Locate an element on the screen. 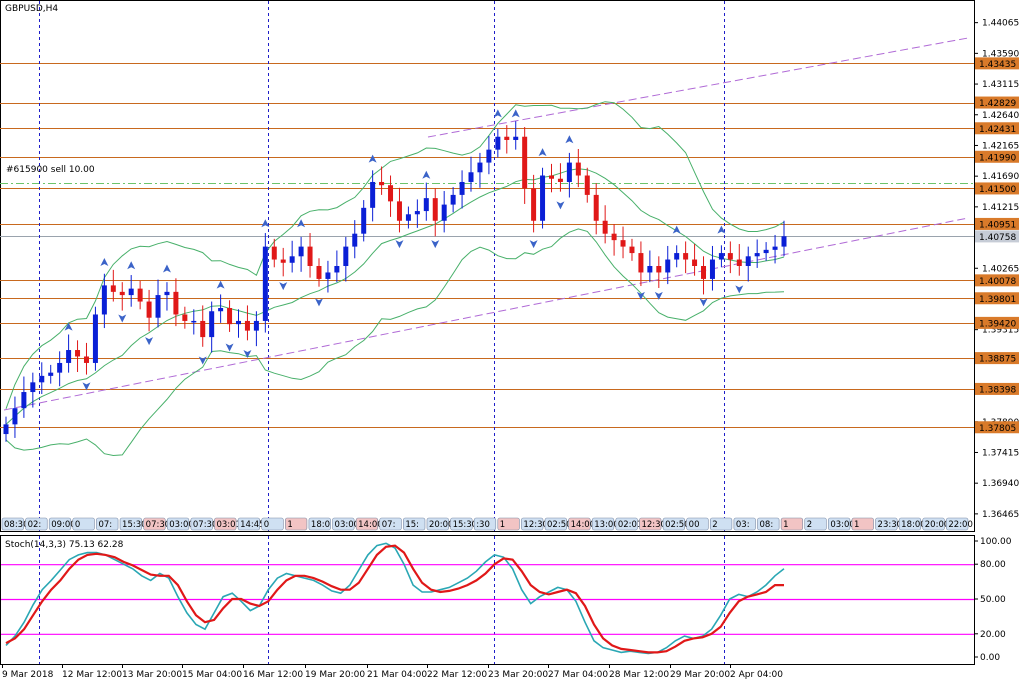 This screenshot has height=683, width=1024. time-tag-label: 20:00 is located at coordinates (441, 525).